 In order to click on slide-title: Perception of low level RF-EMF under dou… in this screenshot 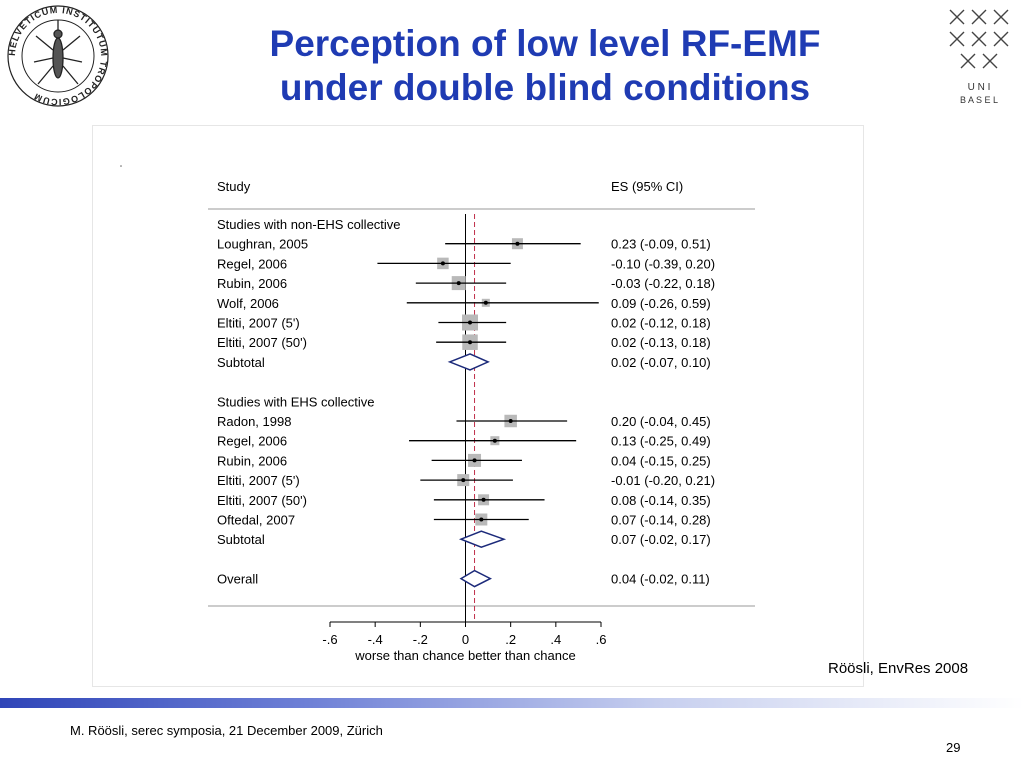, I will do `click(545, 66)`.